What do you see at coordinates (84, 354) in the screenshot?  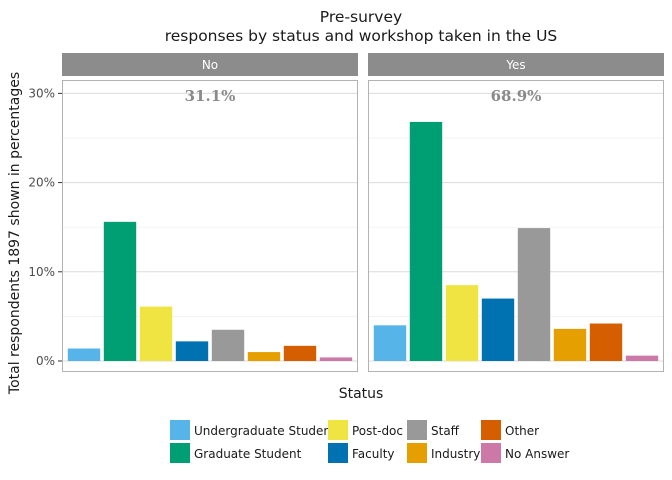 I see `bar-no-undergraduate-student` at bounding box center [84, 354].